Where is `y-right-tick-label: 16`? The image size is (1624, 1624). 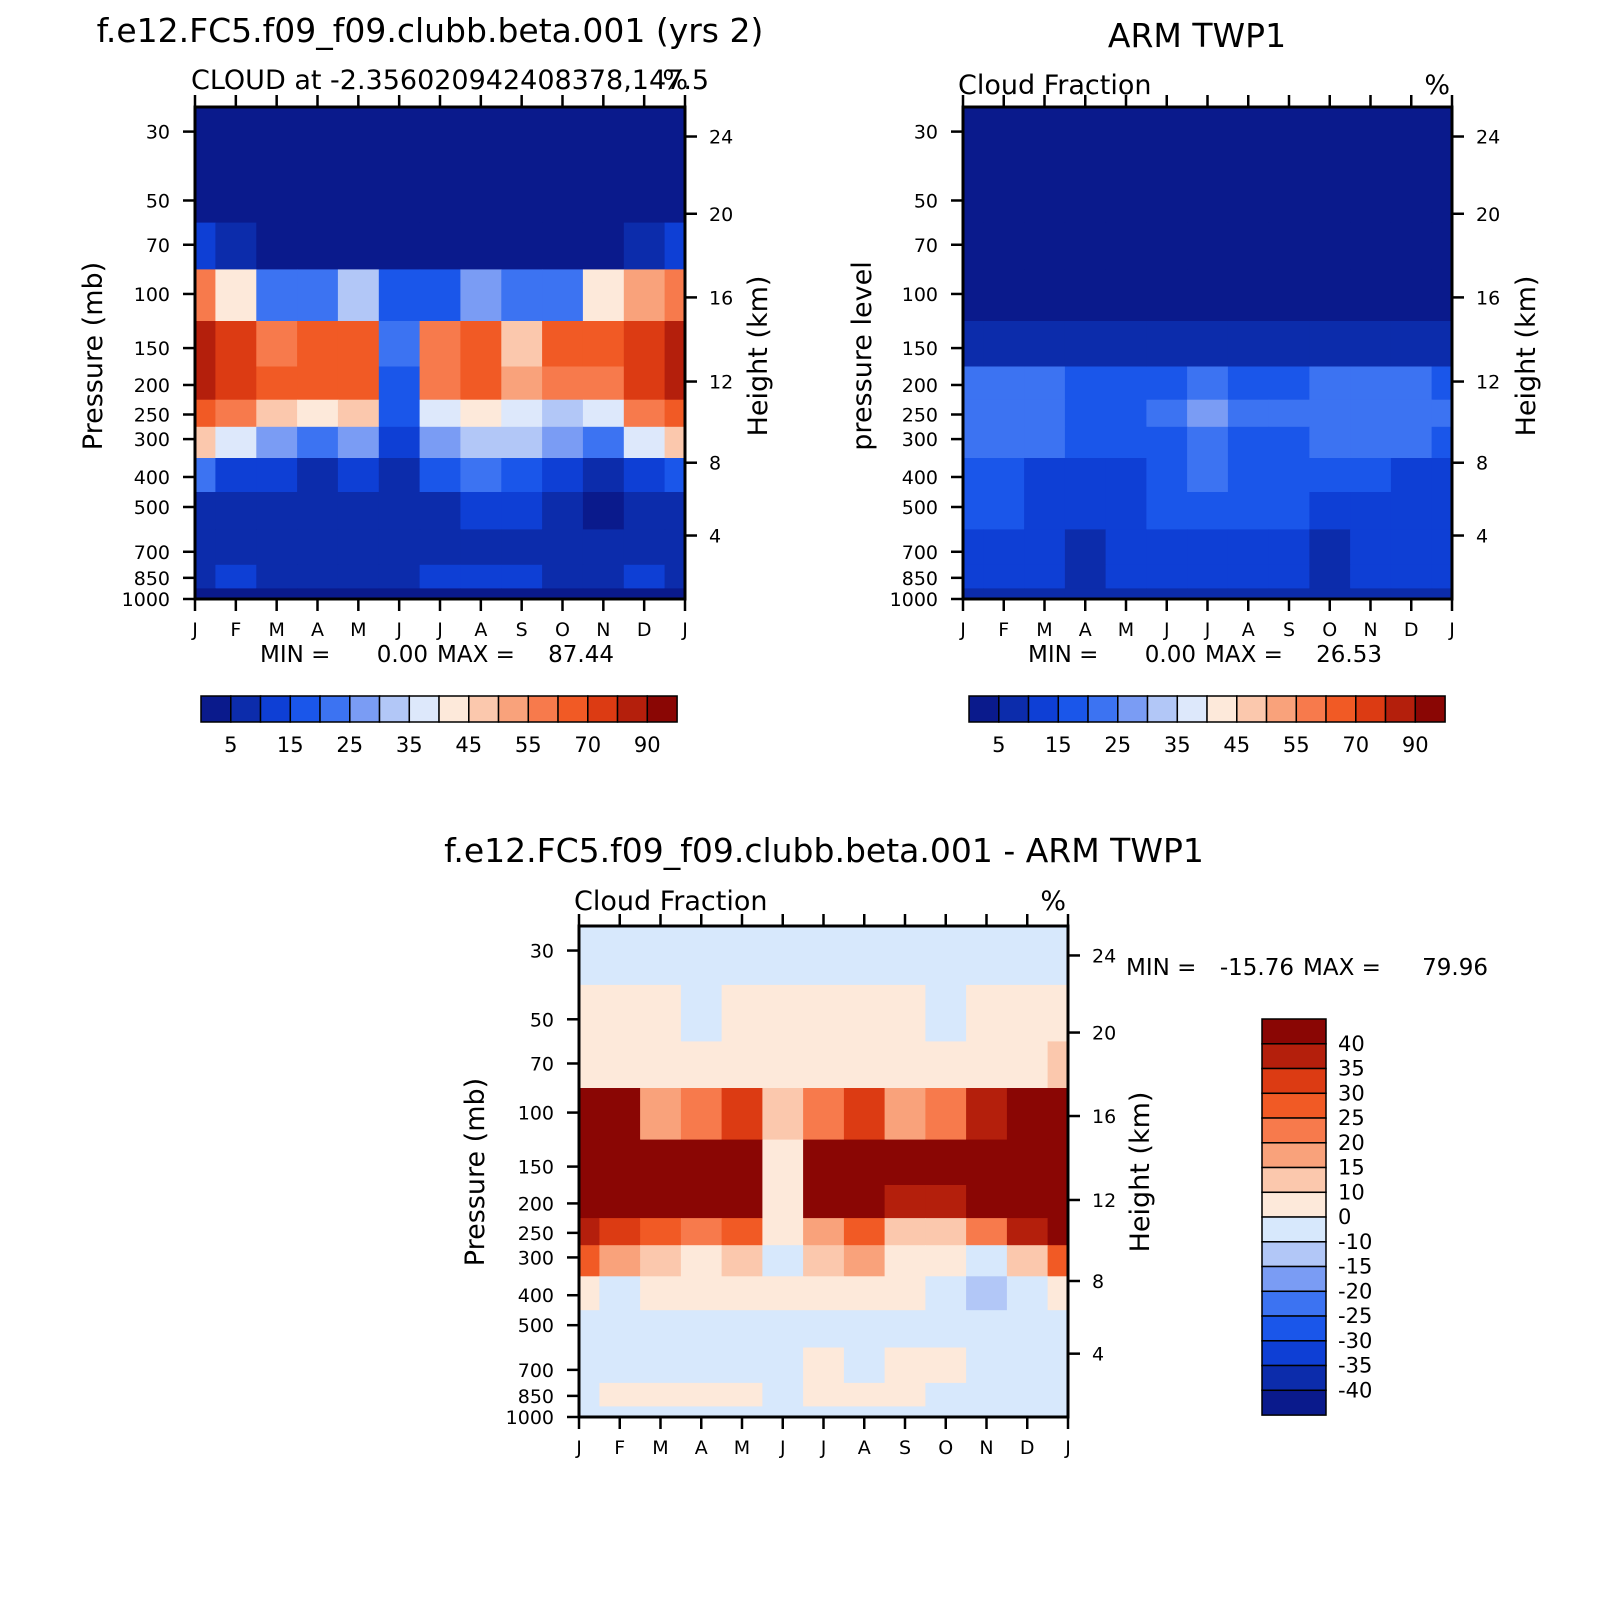
y-right-tick-label: 16 is located at coordinates (1104, 1117).